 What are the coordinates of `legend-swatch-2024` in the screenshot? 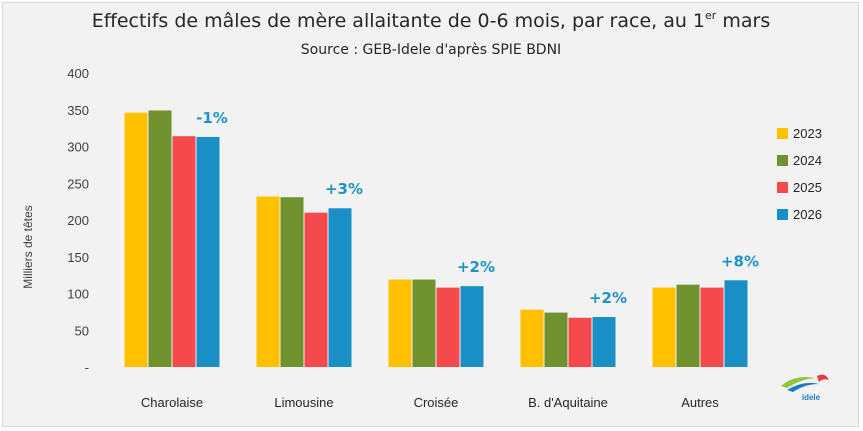 It's located at (782, 160).